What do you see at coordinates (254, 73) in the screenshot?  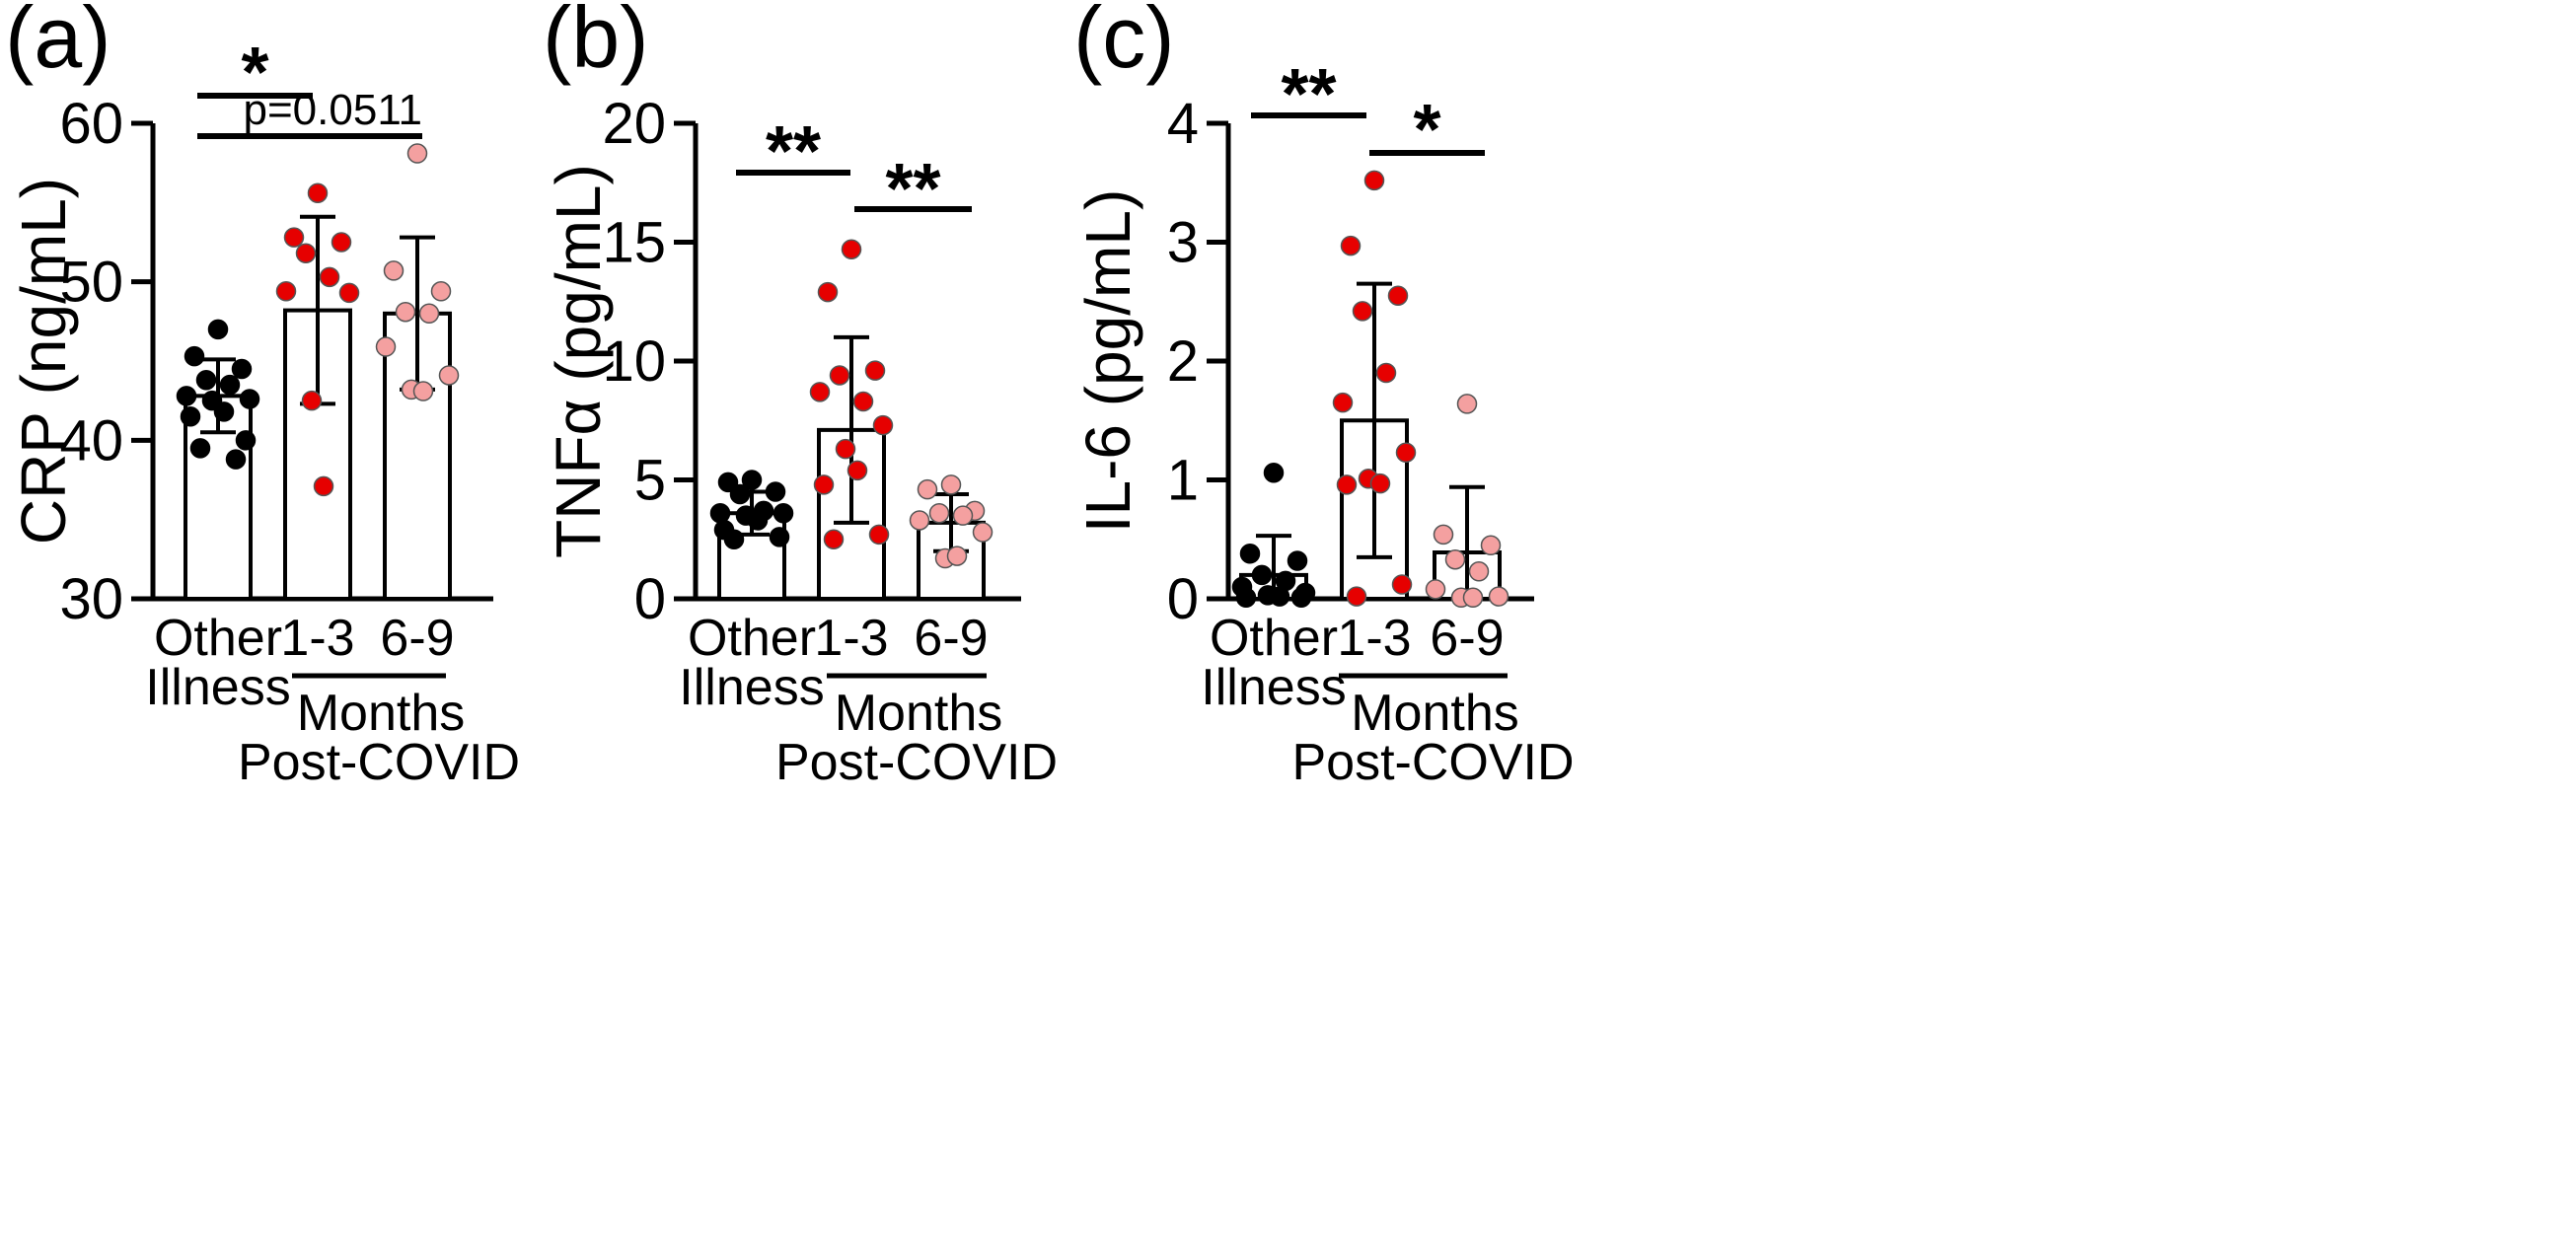 I see `significance-marker: *` at bounding box center [254, 73].